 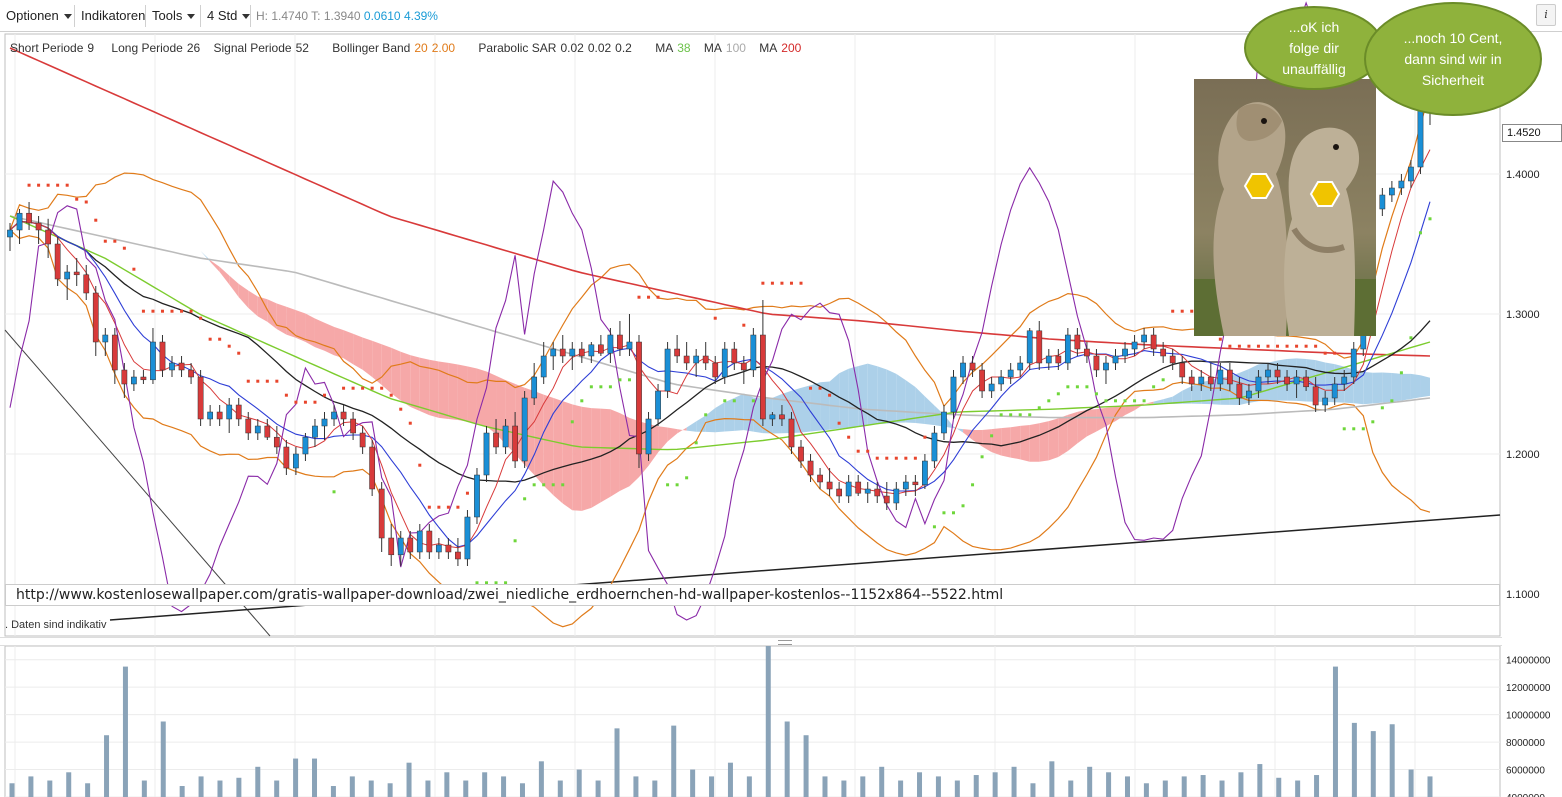 What do you see at coordinates (174, 16) in the screenshot?
I see `tools-menu: Tools` at bounding box center [174, 16].